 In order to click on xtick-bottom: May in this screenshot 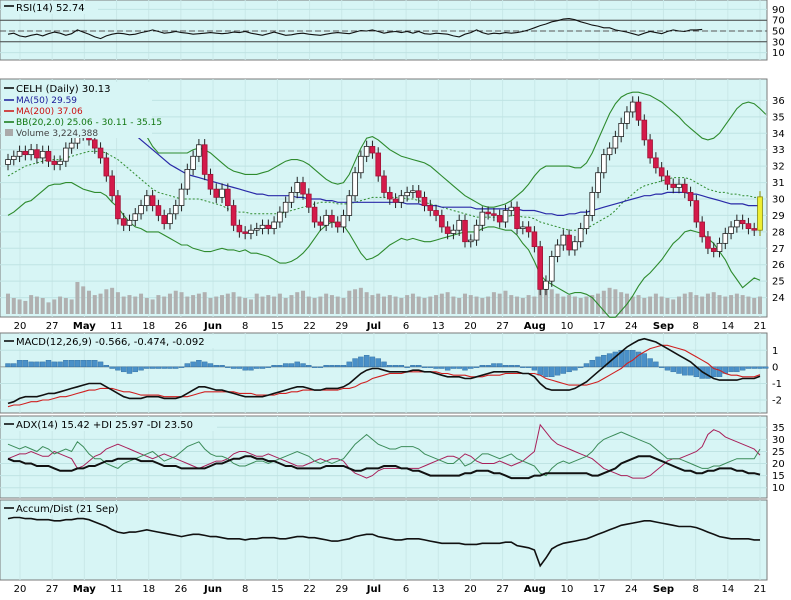, I will do `click(84, 589)`.